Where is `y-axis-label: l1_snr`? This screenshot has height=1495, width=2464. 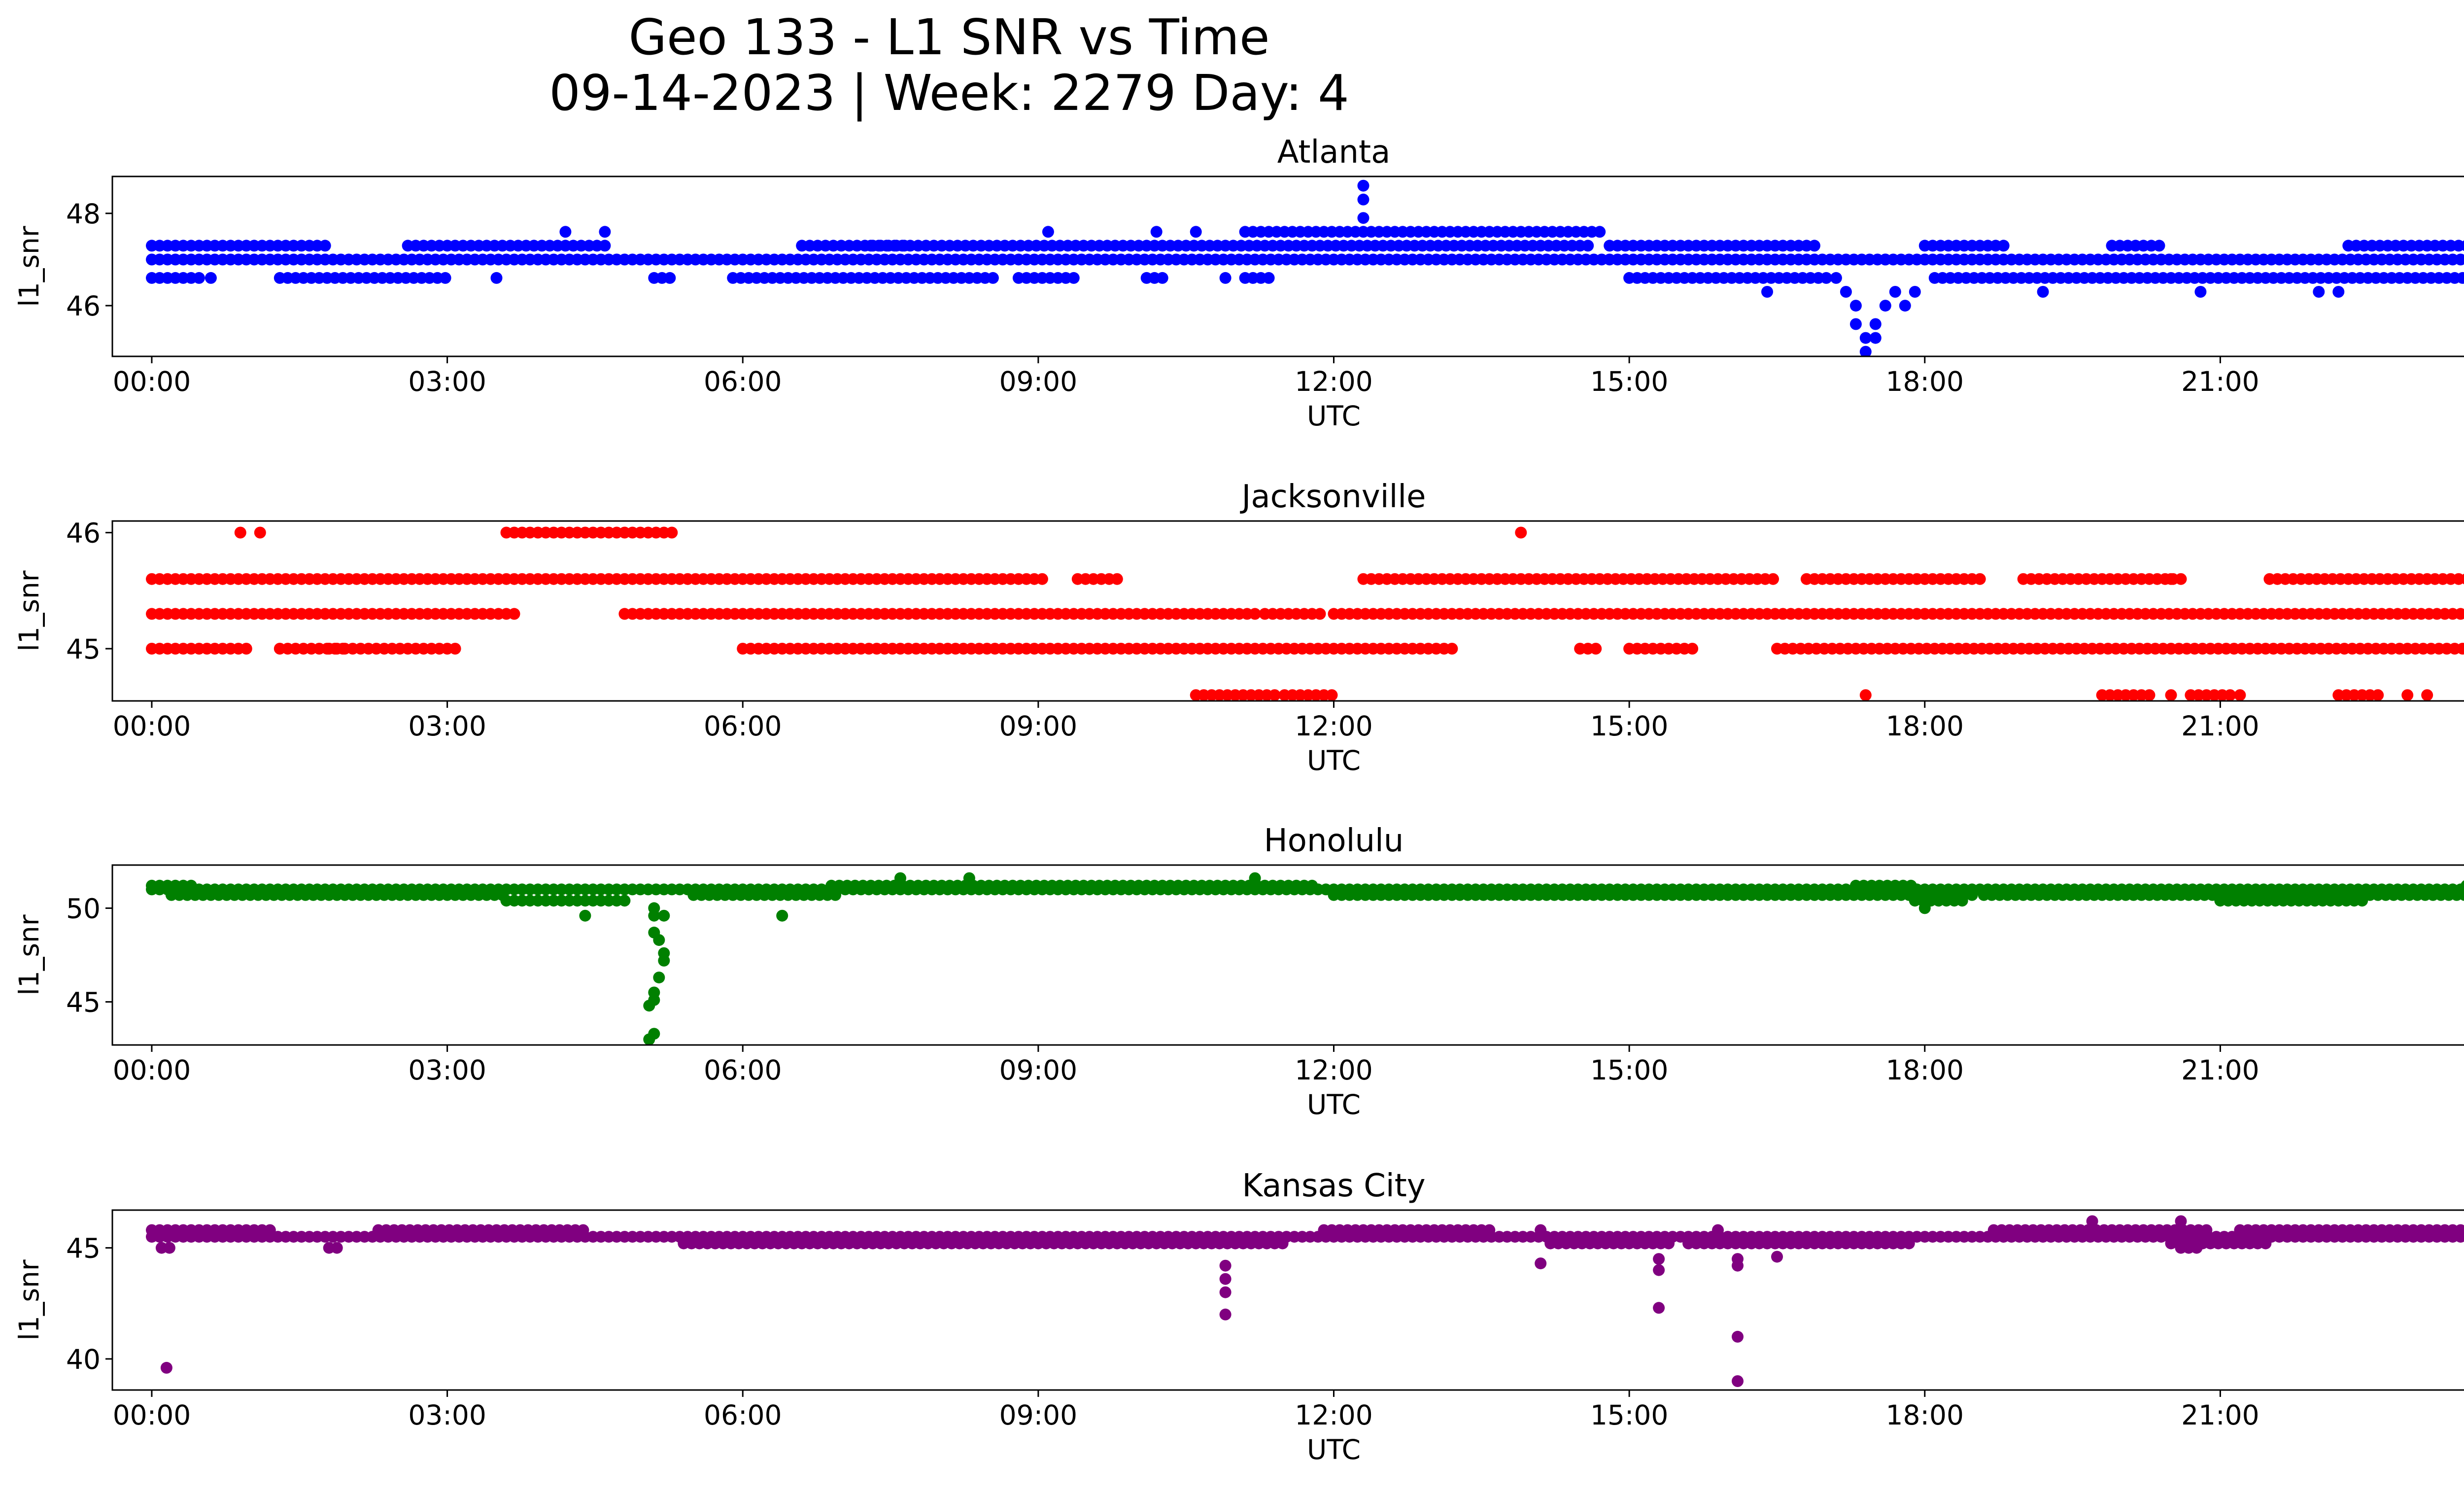
y-axis-label: l1_snr is located at coordinates (29, 954).